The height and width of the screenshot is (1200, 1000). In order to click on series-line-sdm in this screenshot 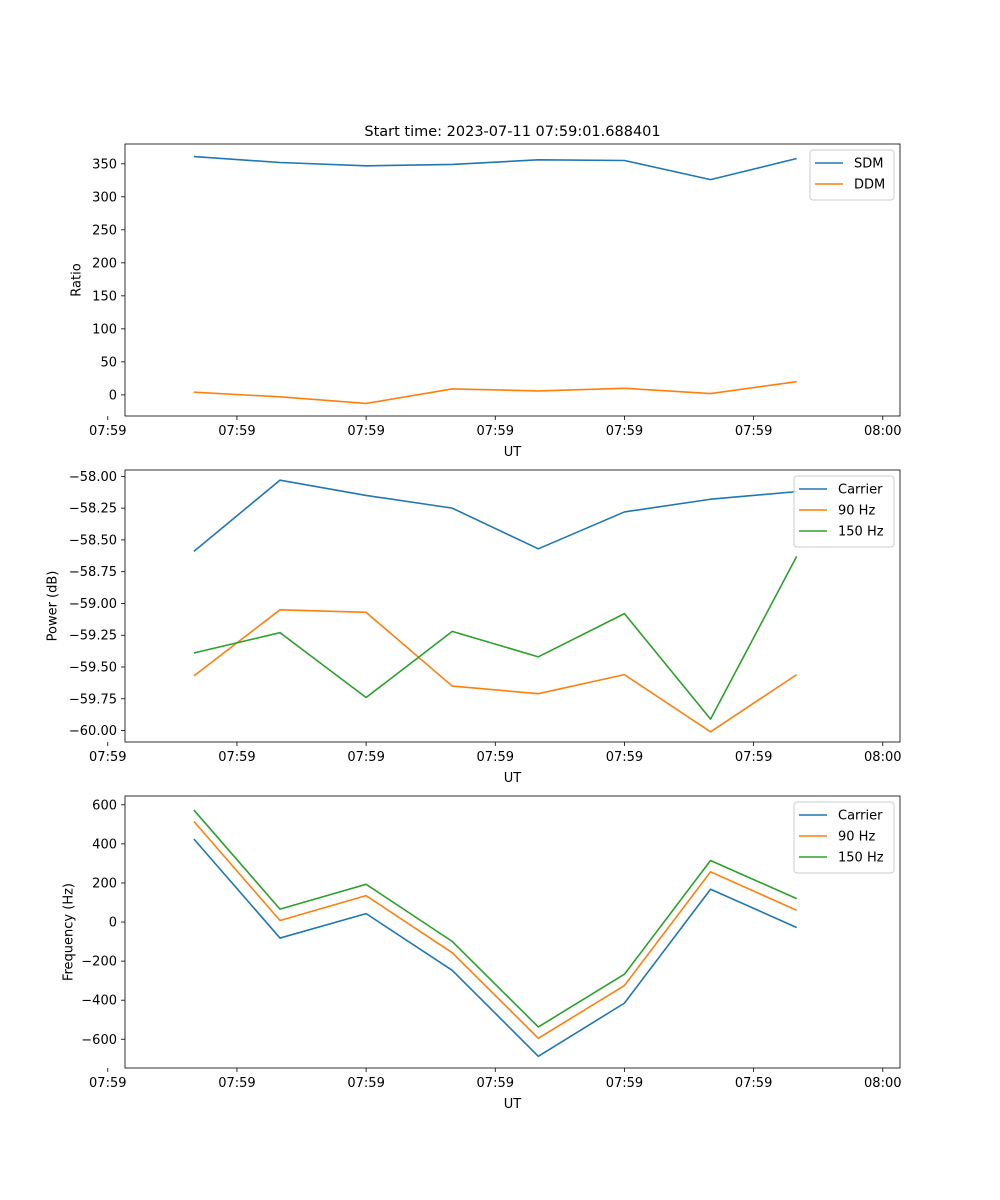, I will do `click(495, 168)`.